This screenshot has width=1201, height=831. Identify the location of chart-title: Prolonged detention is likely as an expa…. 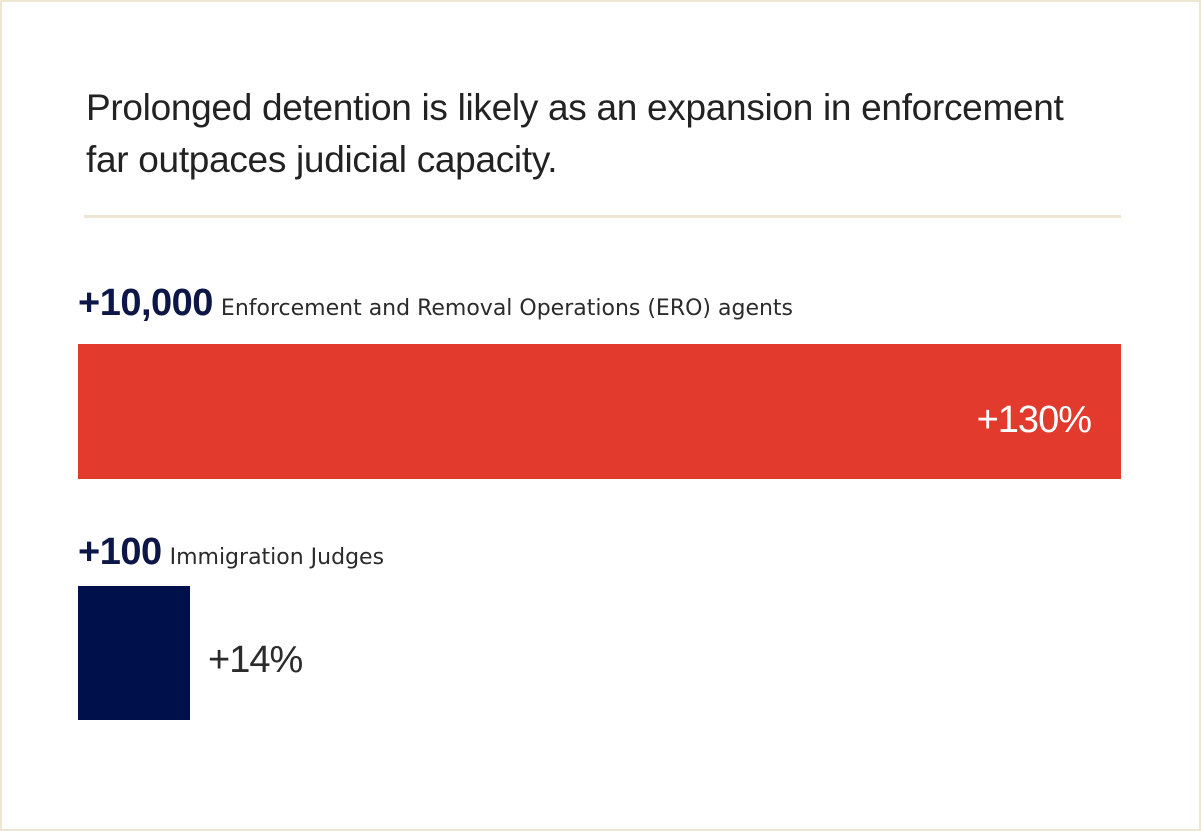
(575, 133).